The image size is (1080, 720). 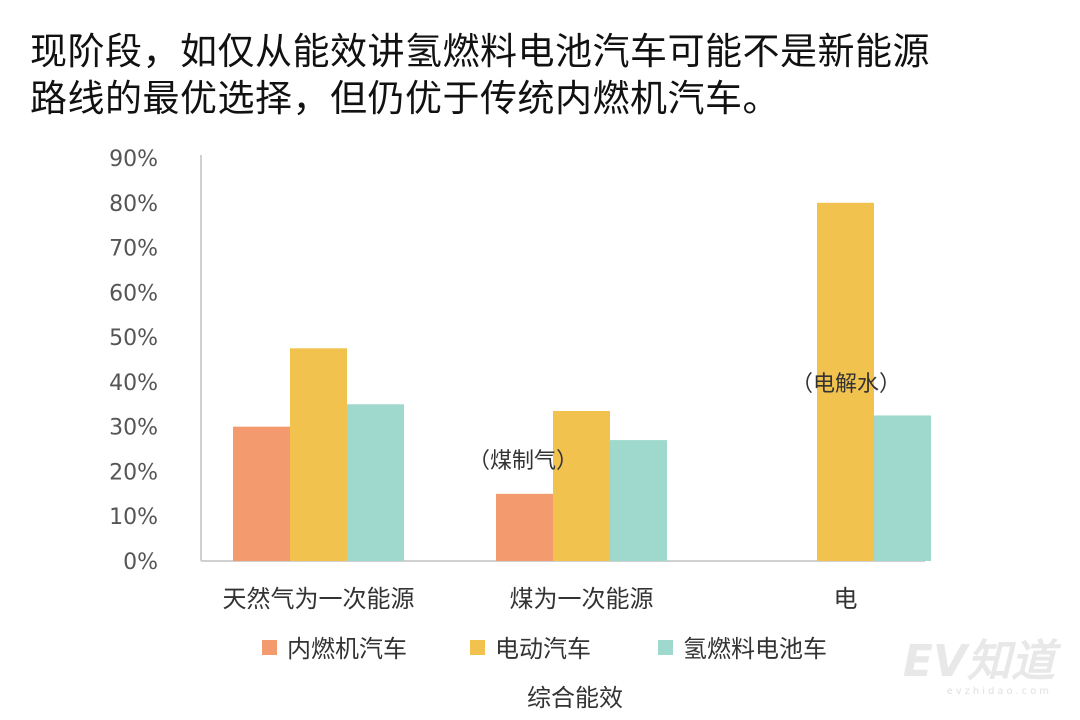 I want to click on watermark-sub: evzhidao.com, so click(x=999, y=691).